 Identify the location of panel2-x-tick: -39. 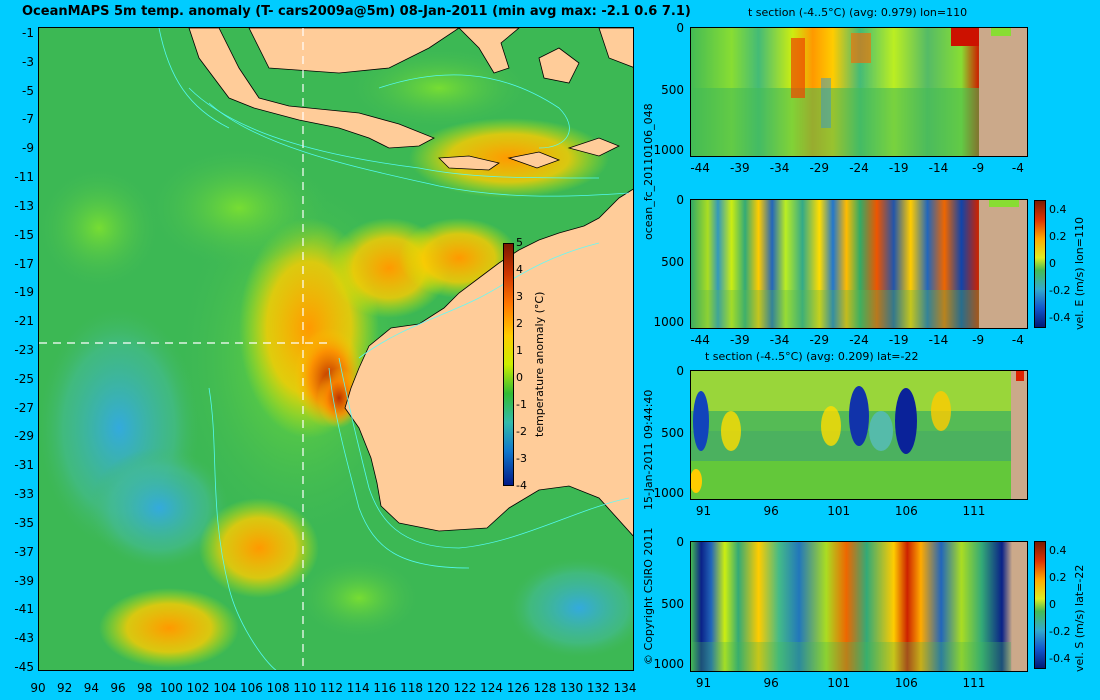
(740, 340).